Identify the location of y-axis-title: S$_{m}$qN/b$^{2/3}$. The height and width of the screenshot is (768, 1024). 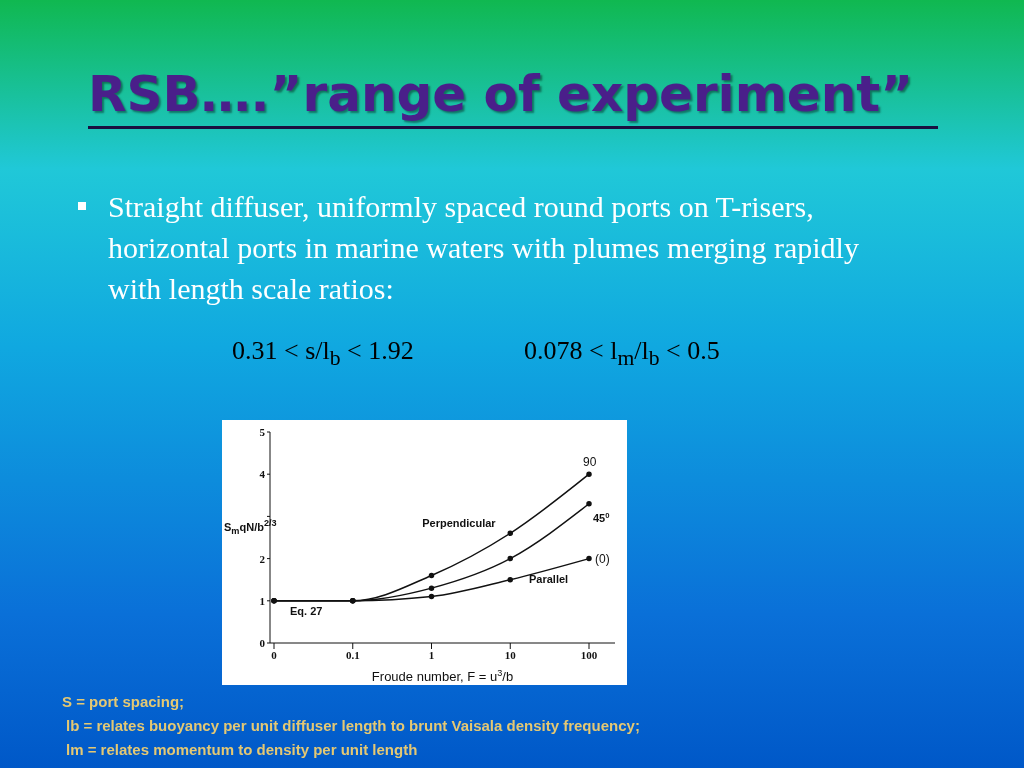
(250, 527).